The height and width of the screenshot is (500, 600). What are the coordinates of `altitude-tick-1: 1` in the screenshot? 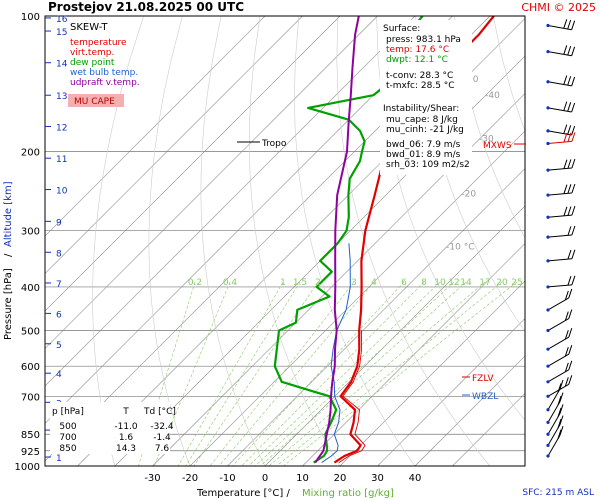 It's located at (59, 459).